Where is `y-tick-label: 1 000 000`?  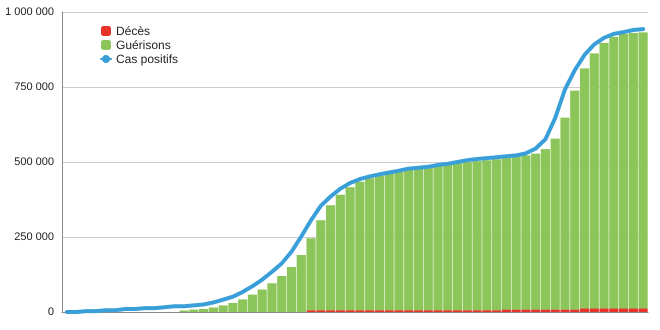
y-tick-label: 1 000 000 is located at coordinates (29, 12).